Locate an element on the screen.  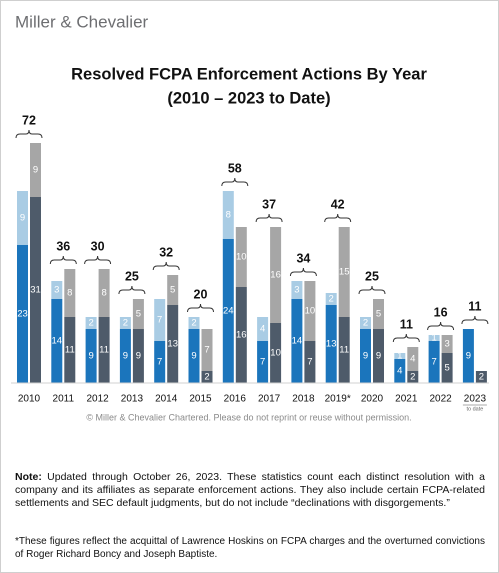
total-label: 25 is located at coordinates (132, 276).